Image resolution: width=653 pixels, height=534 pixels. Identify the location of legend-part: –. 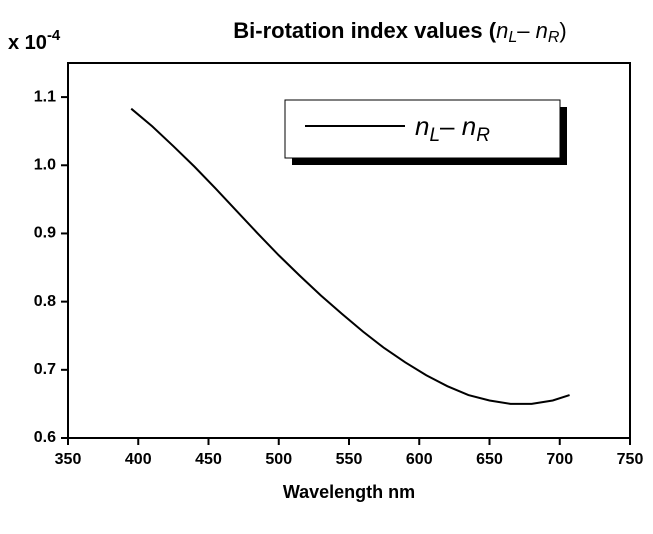
(451, 126).